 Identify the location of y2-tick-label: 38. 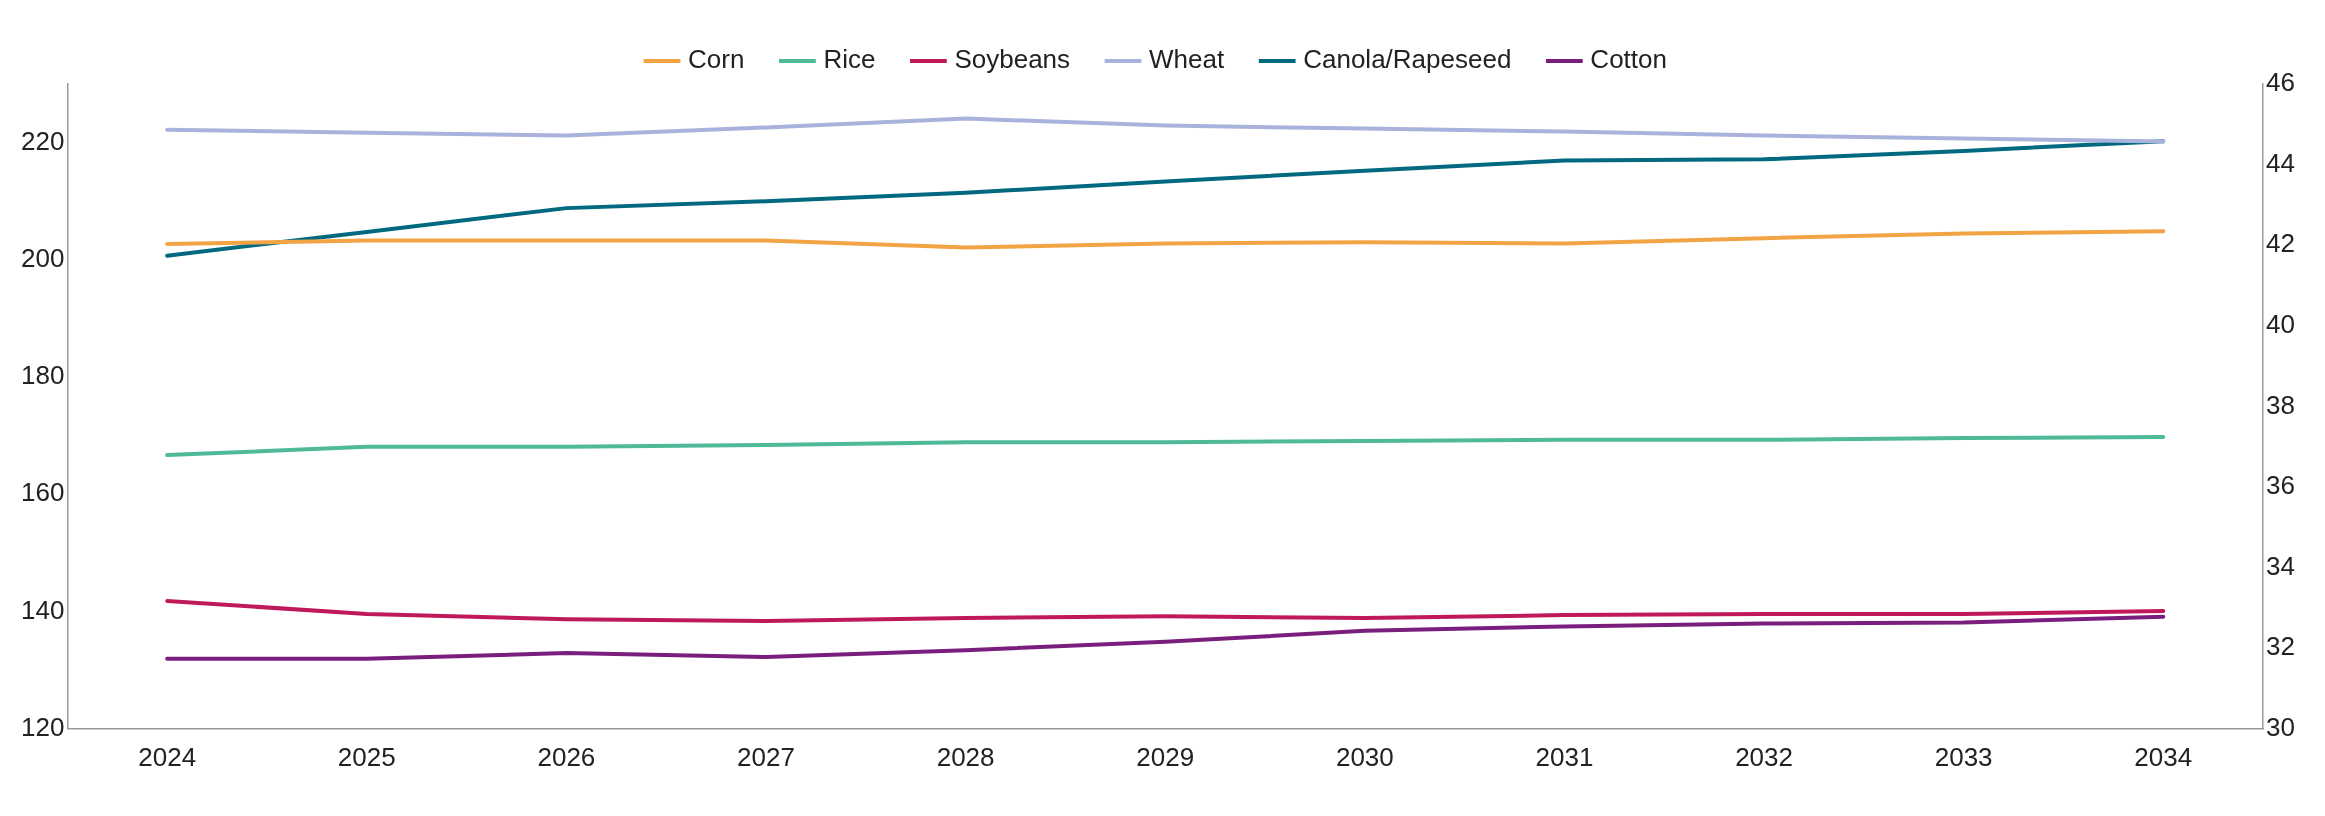
(2280, 404).